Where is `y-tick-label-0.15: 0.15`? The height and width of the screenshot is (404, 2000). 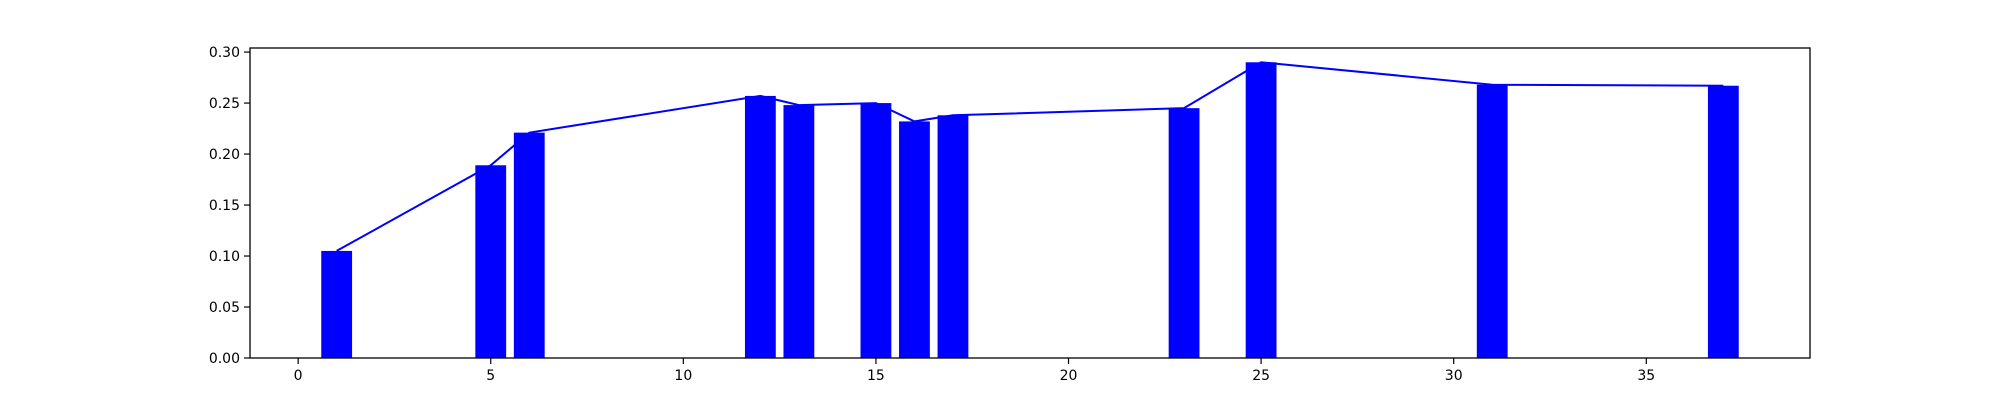 y-tick-label-0.15: 0.15 is located at coordinates (224, 206).